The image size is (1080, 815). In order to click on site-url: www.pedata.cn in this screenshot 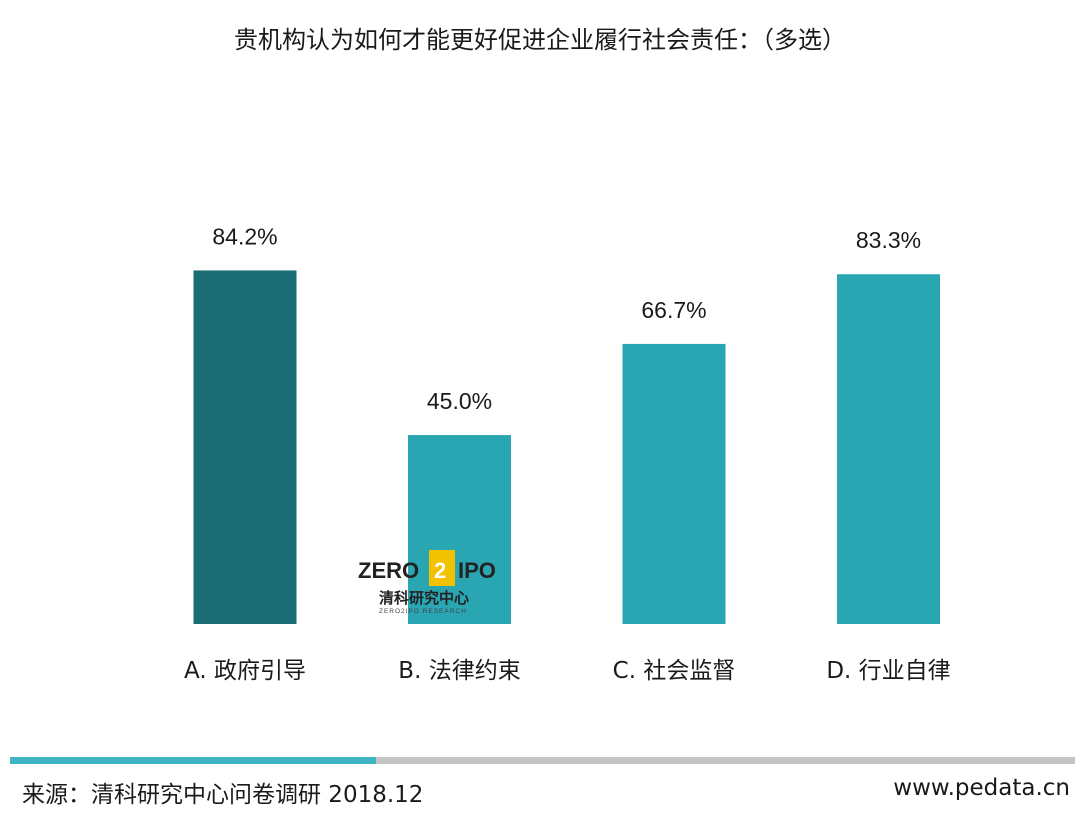, I will do `click(981, 788)`.